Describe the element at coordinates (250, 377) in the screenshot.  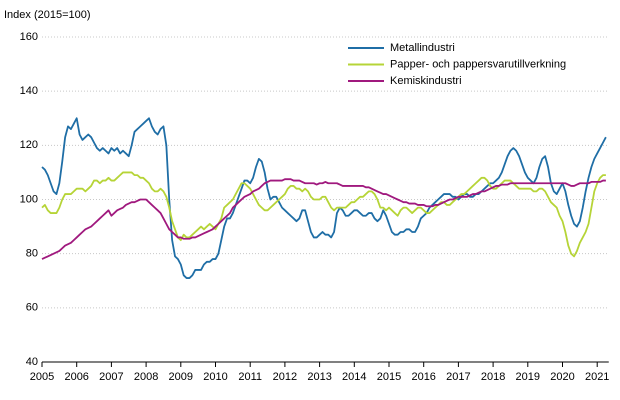
I see `x-tick-label: 2011` at that location.